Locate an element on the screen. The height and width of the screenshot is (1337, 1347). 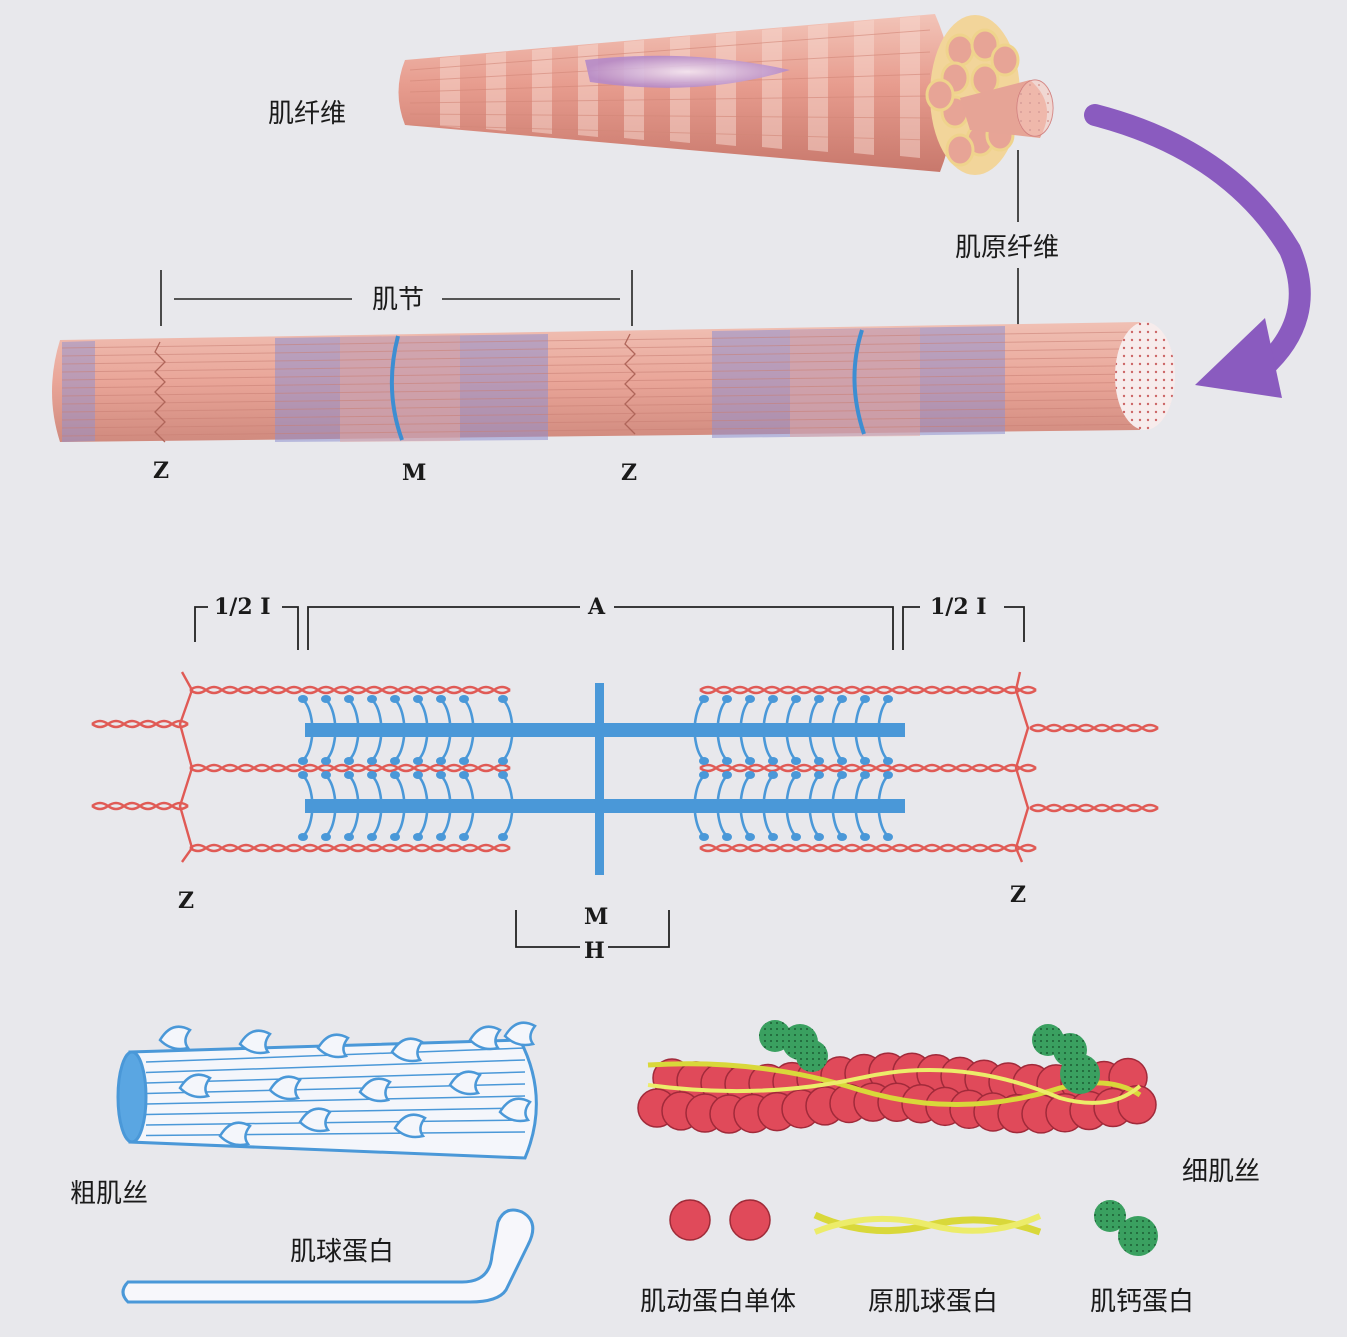
muscle-fiber-illustration is located at coordinates (726, 94).